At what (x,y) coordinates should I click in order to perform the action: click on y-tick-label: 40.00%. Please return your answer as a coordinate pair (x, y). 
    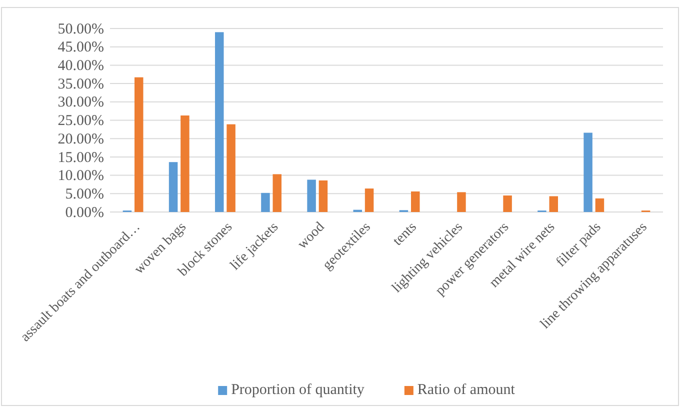
    Looking at the image, I should click on (81, 66).